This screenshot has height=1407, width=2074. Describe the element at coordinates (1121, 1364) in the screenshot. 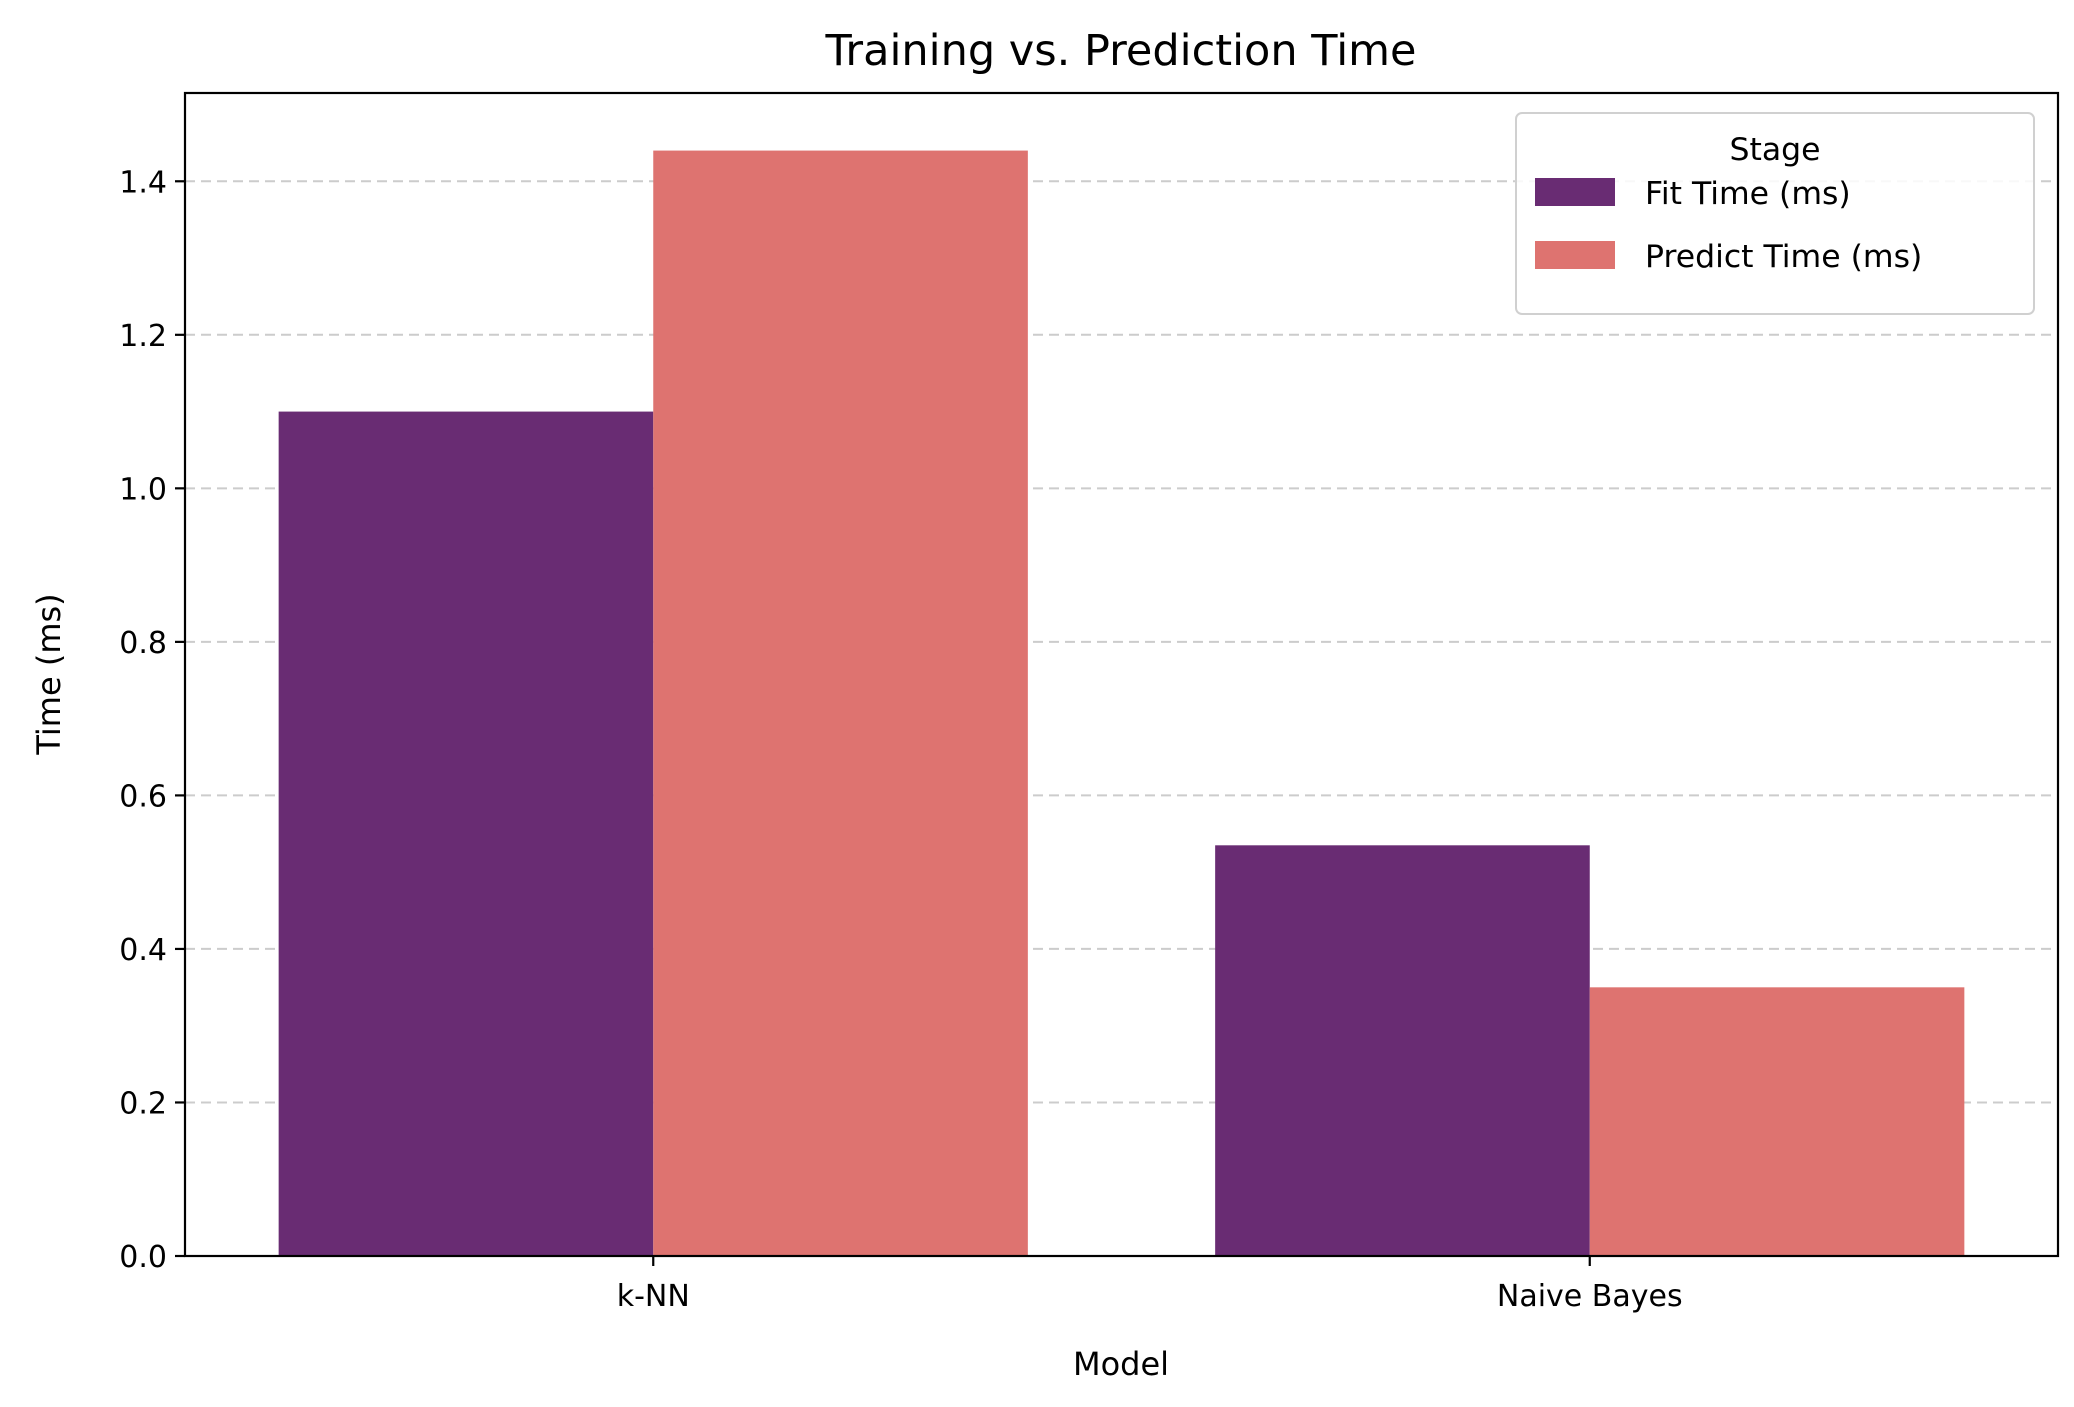

I see `x-axis-label: Model` at that location.